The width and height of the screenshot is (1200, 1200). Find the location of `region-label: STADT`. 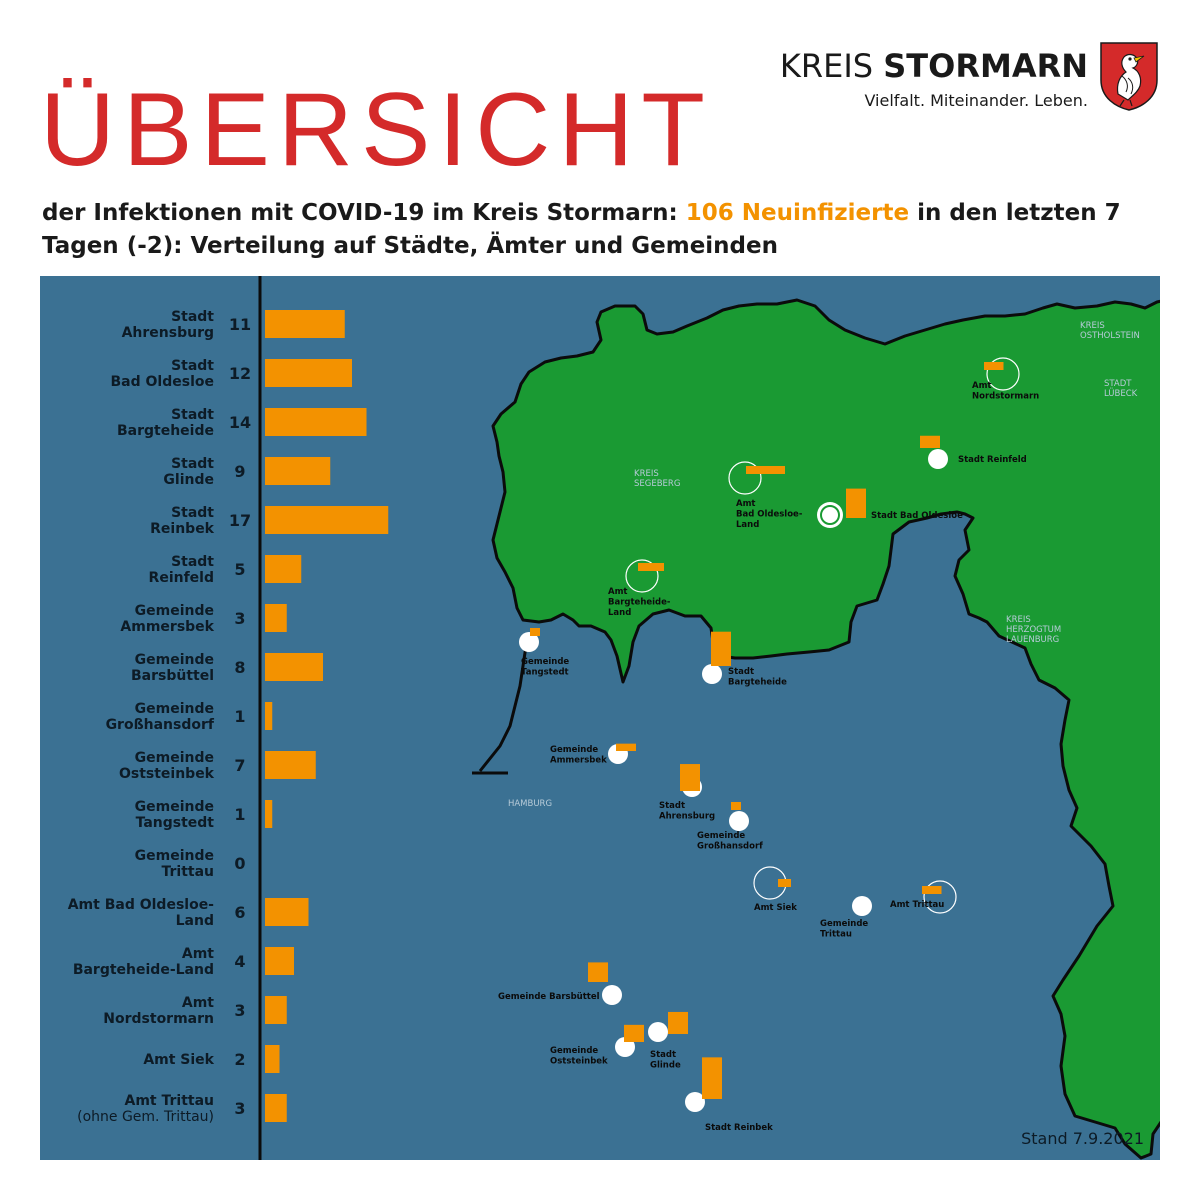

region-label: STADT is located at coordinates (1118, 384).